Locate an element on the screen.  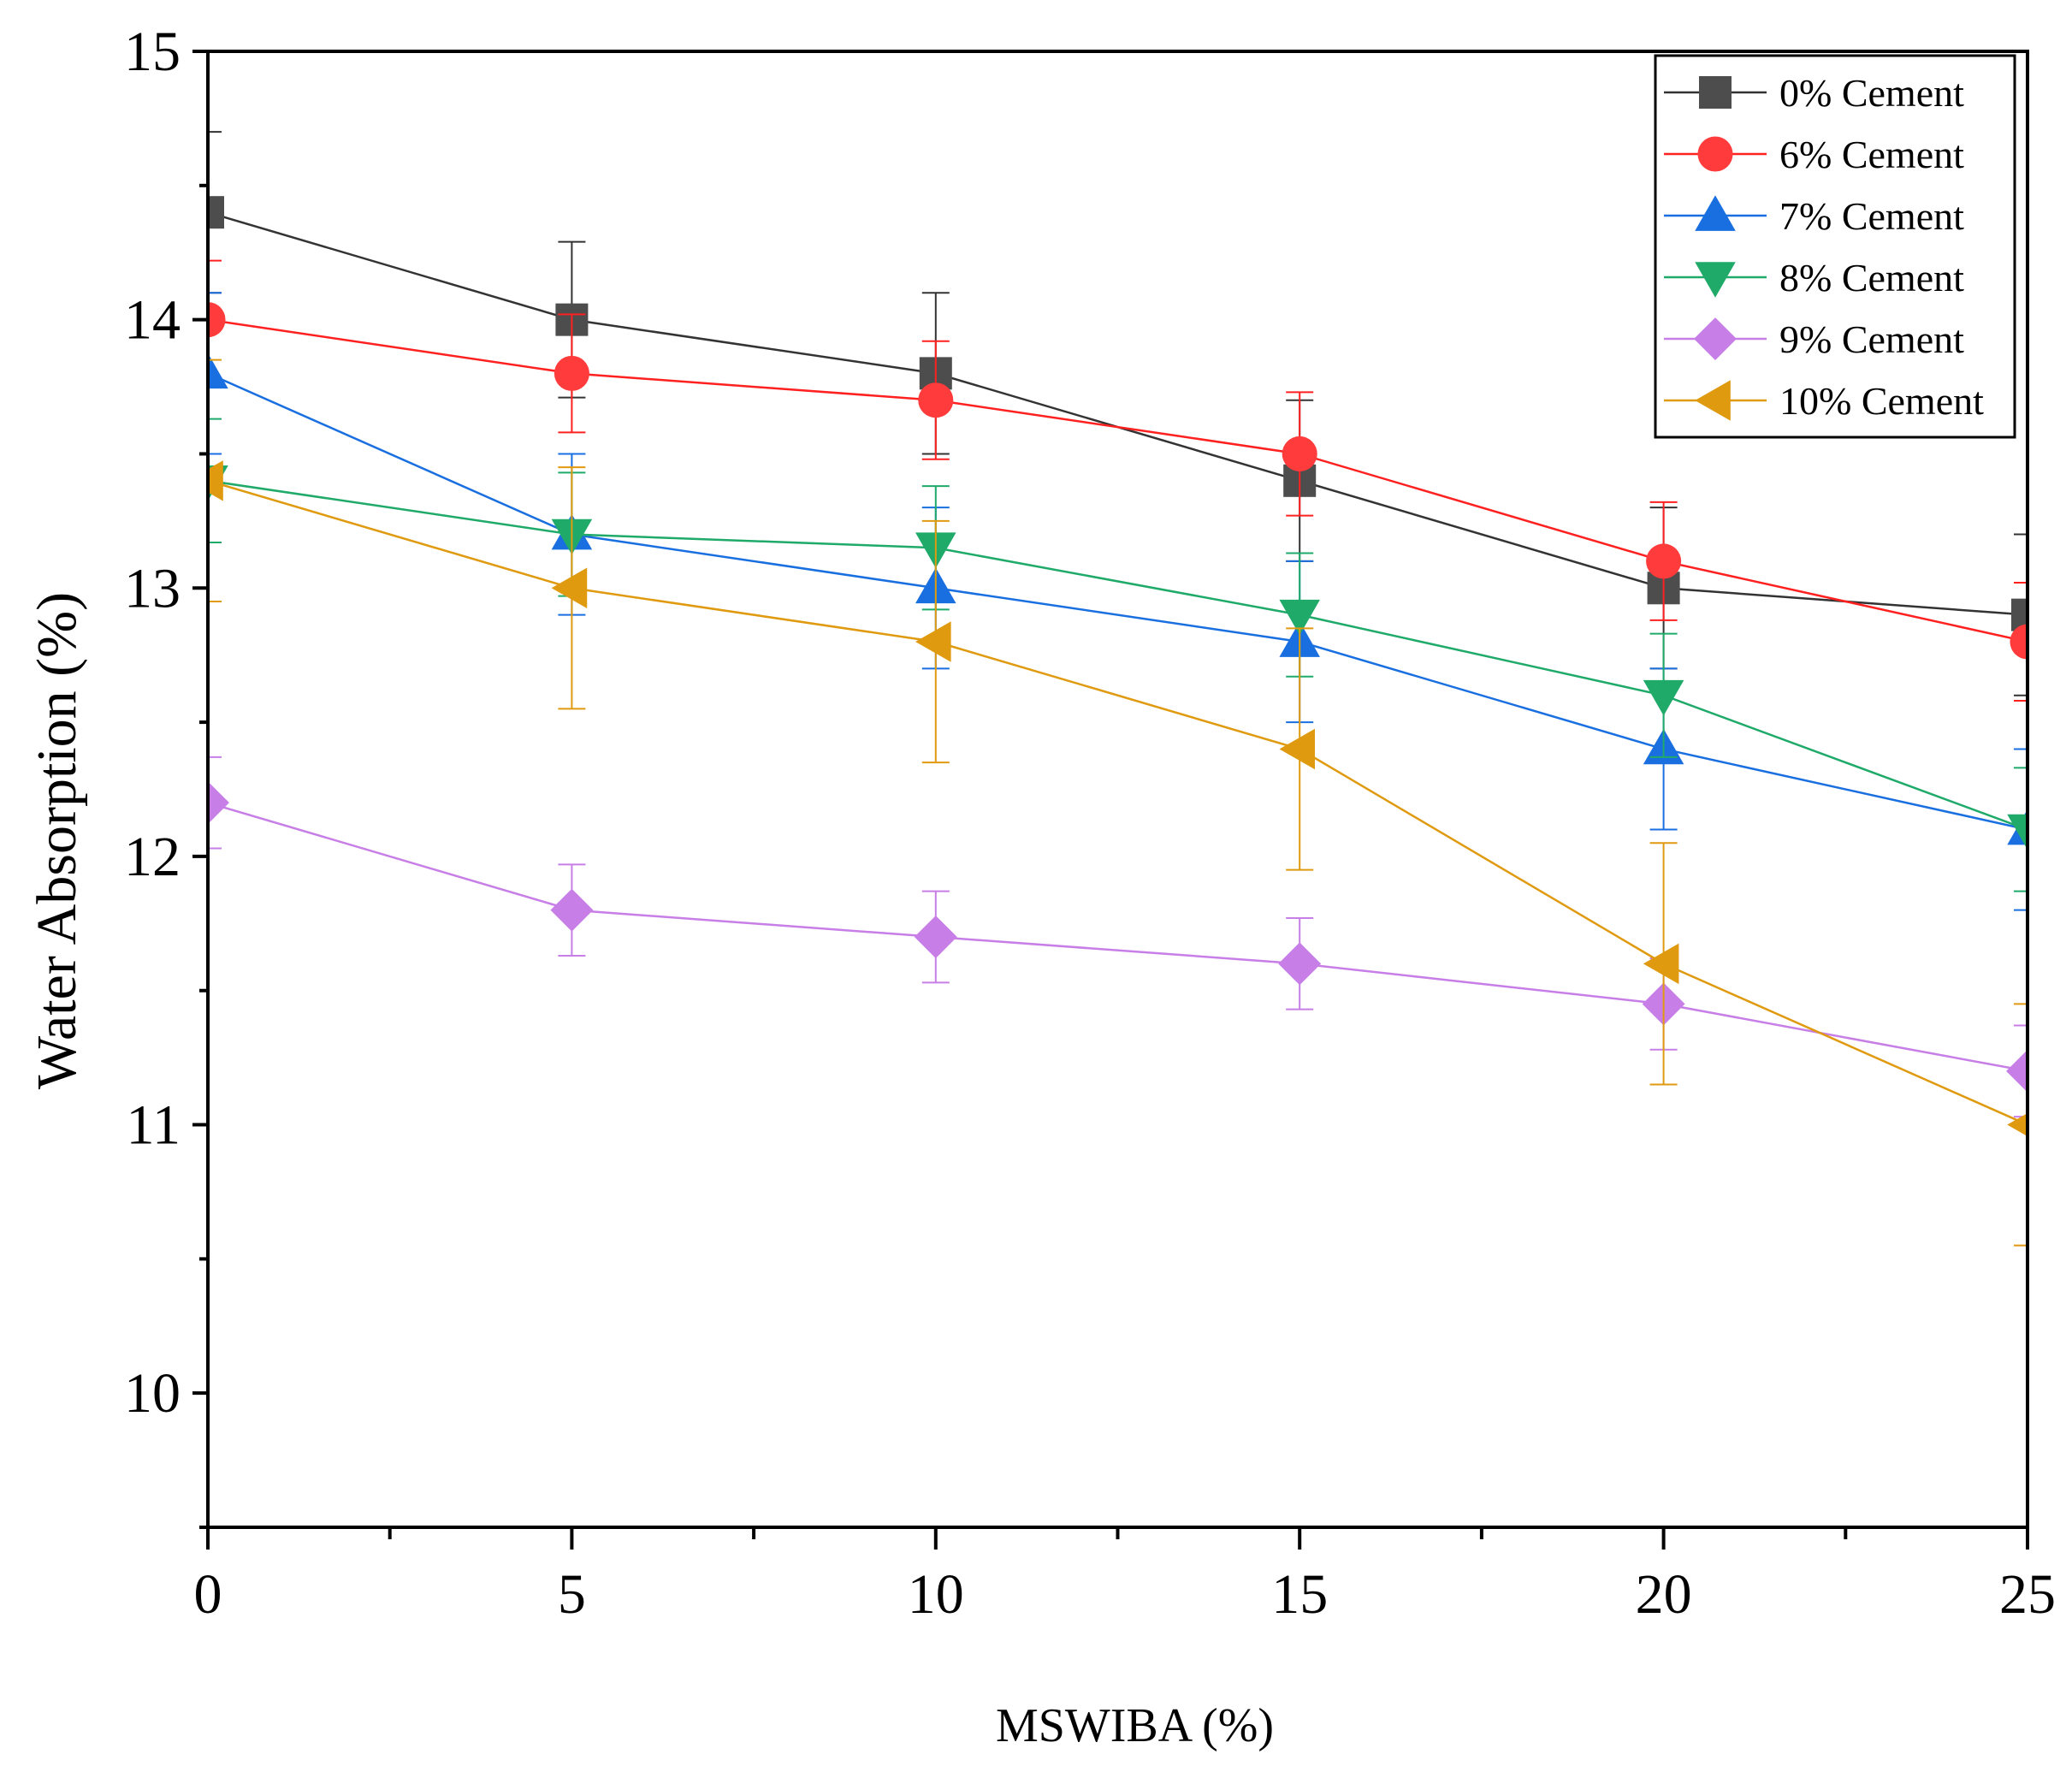
x-tick-label: 25 is located at coordinates (2027, 1594).